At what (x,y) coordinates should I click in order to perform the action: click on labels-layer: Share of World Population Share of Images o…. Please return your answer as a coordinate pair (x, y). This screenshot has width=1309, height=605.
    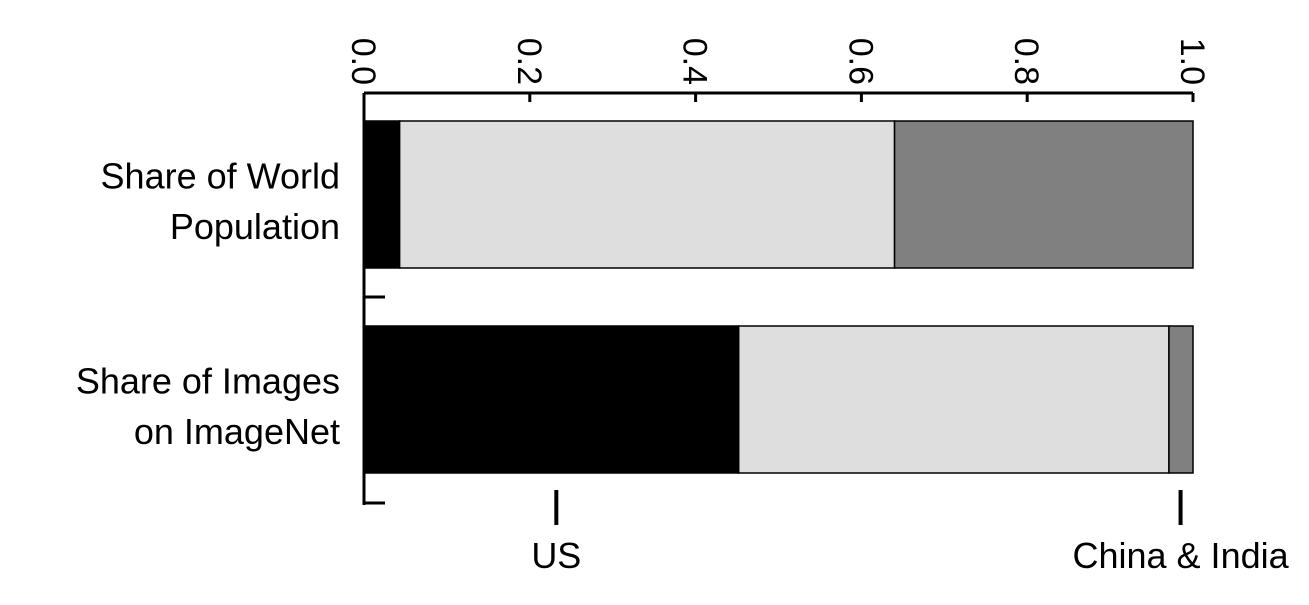
    Looking at the image, I should click on (208, 304).